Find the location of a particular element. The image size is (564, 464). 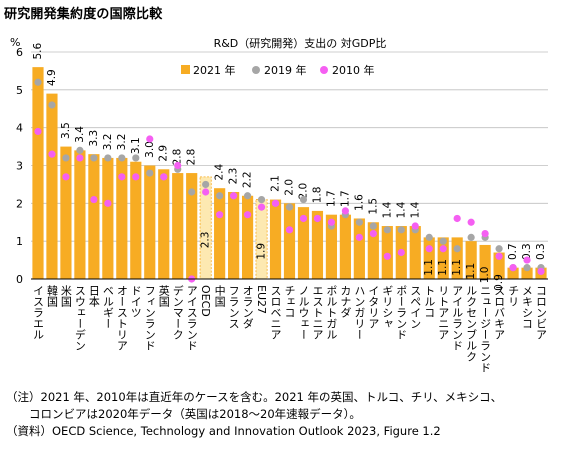

data-label: 0.3 is located at coordinates (541, 251).